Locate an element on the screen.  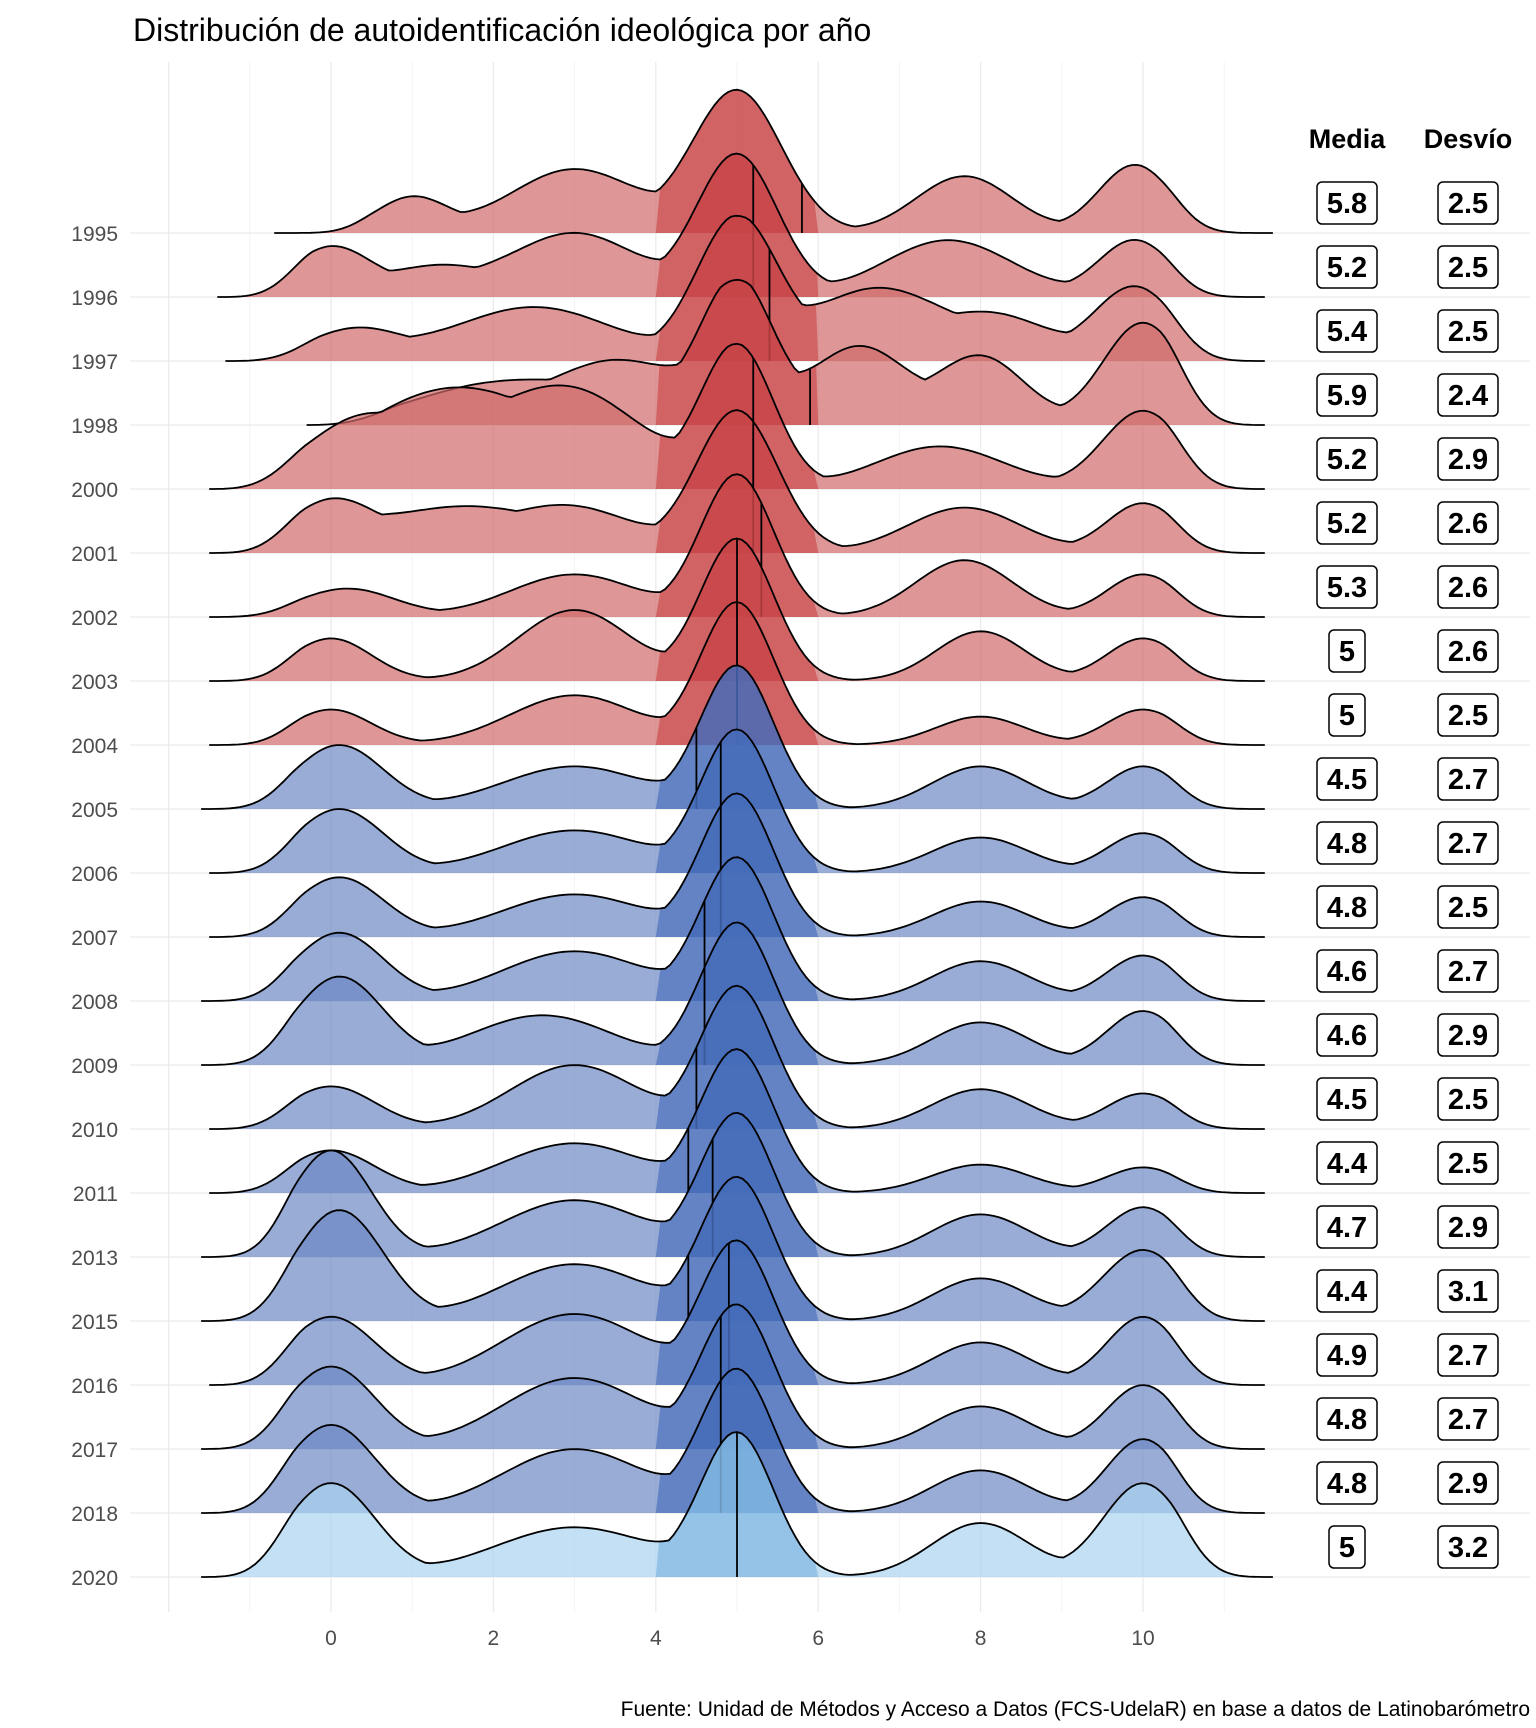
mean-header: Media is located at coordinates (1348, 139).